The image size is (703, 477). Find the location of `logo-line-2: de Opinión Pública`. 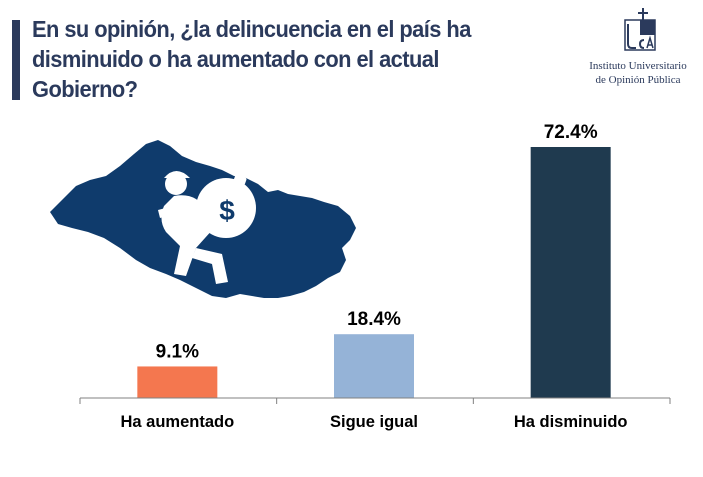

logo-line-2: de Opinión Pública is located at coordinates (638, 80).